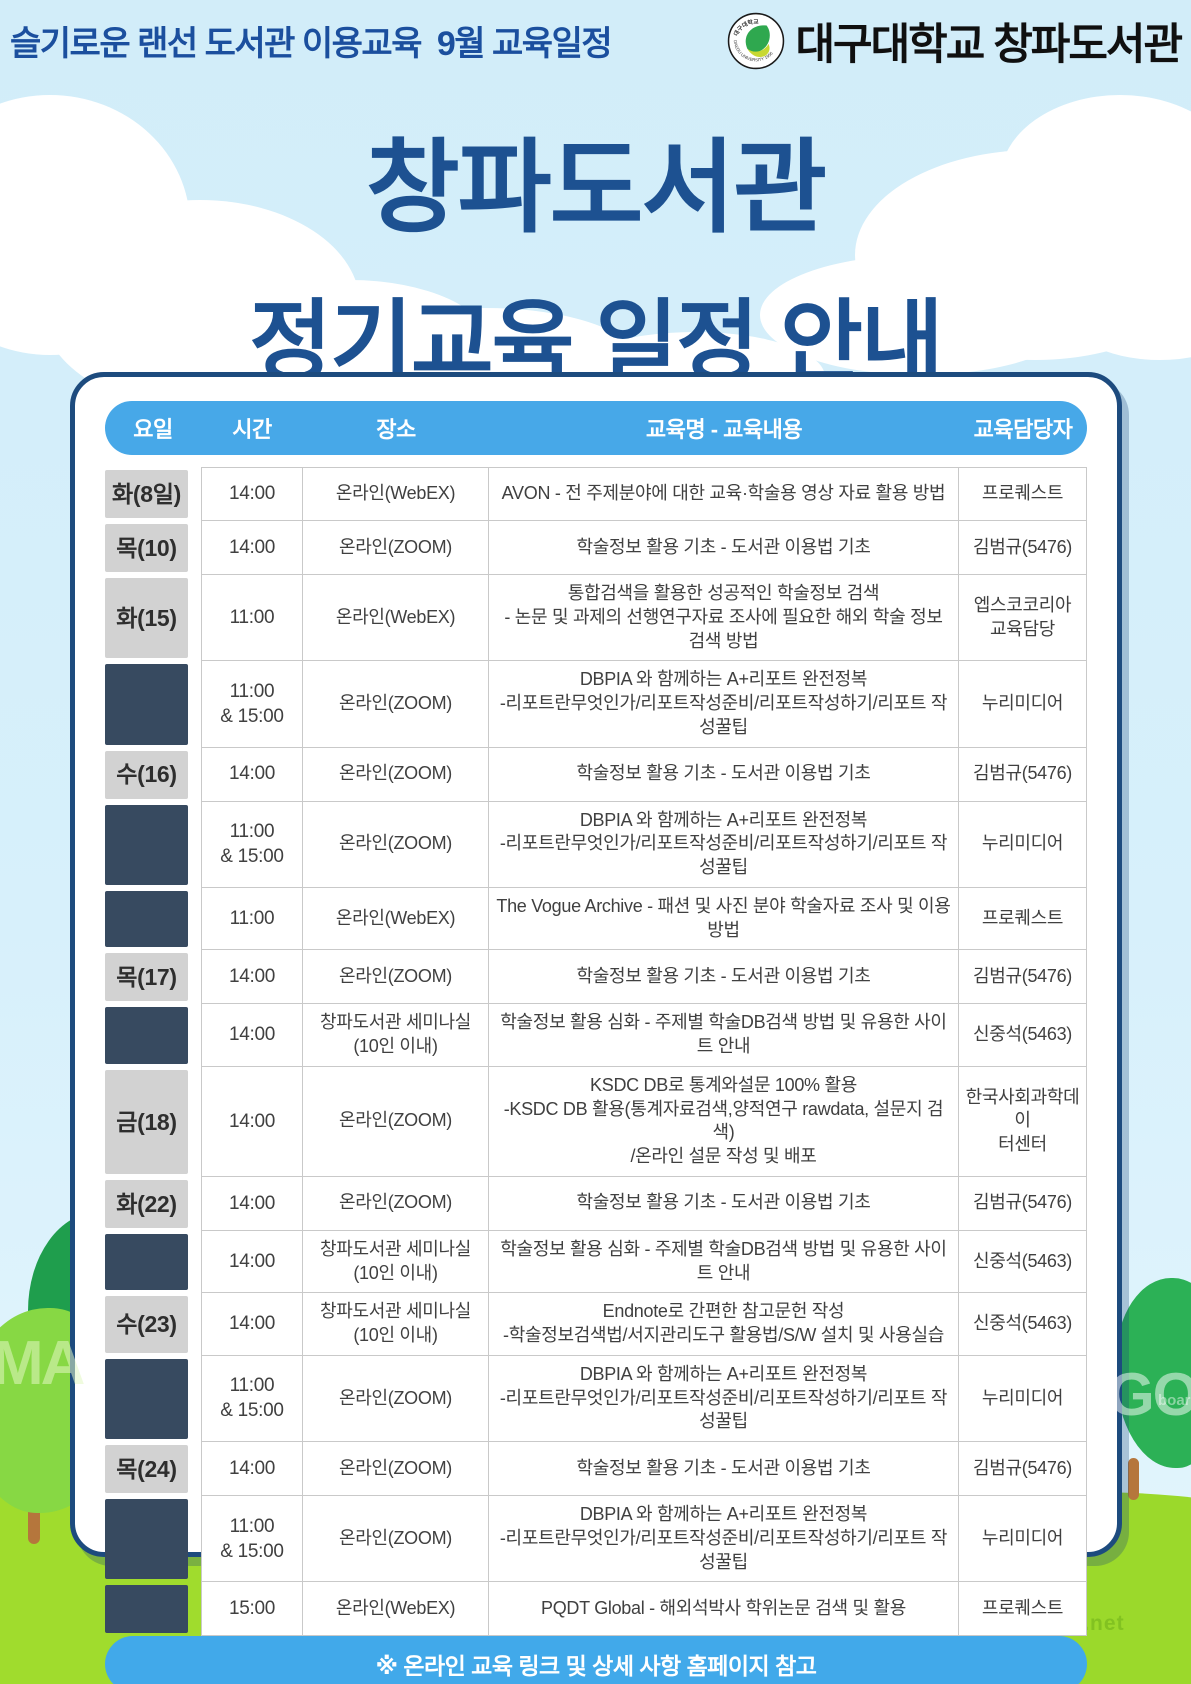  What do you see at coordinates (1153, 1373) in the screenshot?
I see `tree-right` at bounding box center [1153, 1373].